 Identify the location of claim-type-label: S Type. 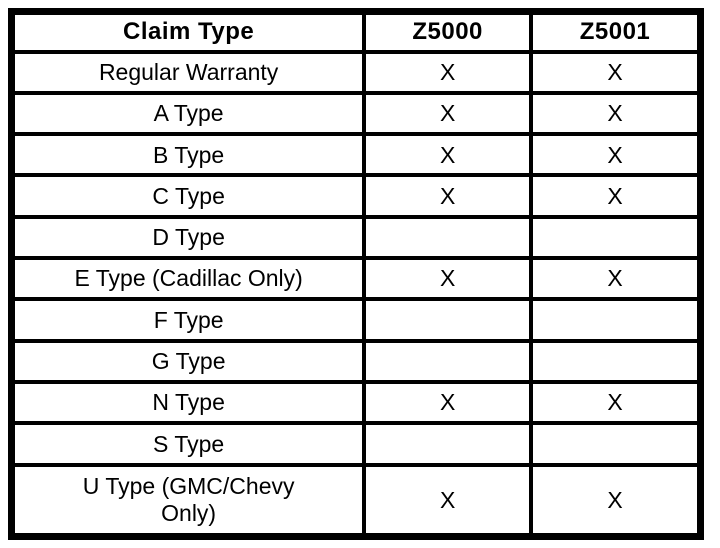
(189, 443).